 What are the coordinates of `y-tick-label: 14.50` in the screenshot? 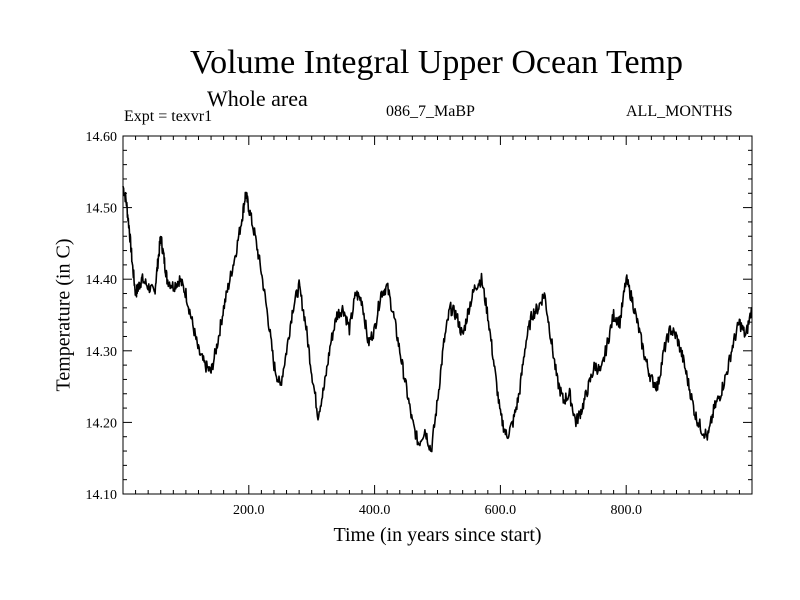 It's located at (102, 209).